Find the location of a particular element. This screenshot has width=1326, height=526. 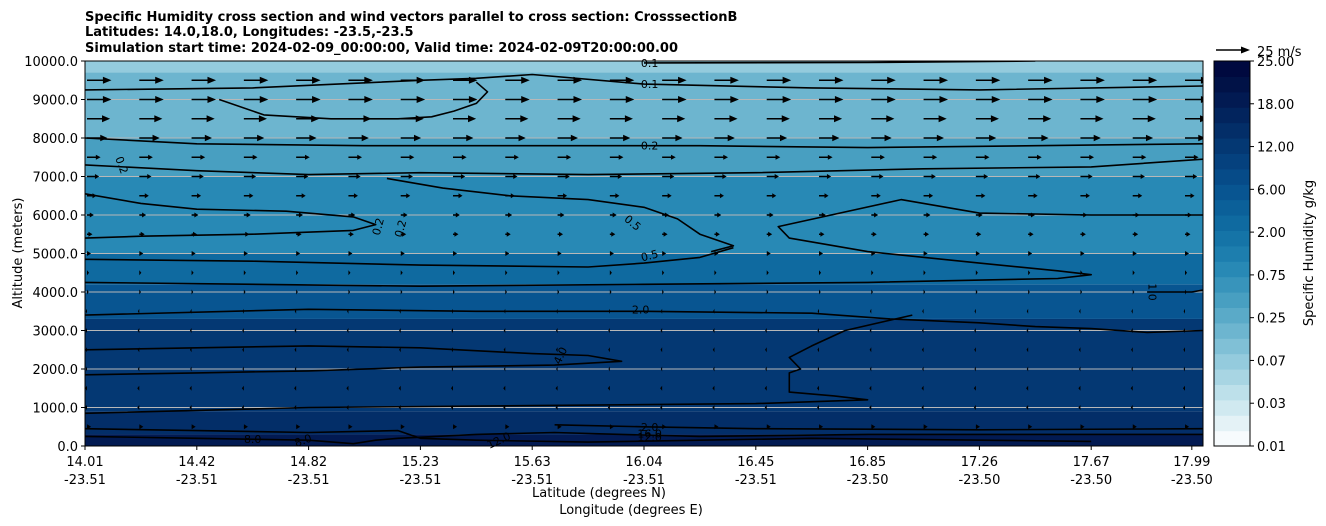

y-tick-label: 4000.0 is located at coordinates (56, 293).